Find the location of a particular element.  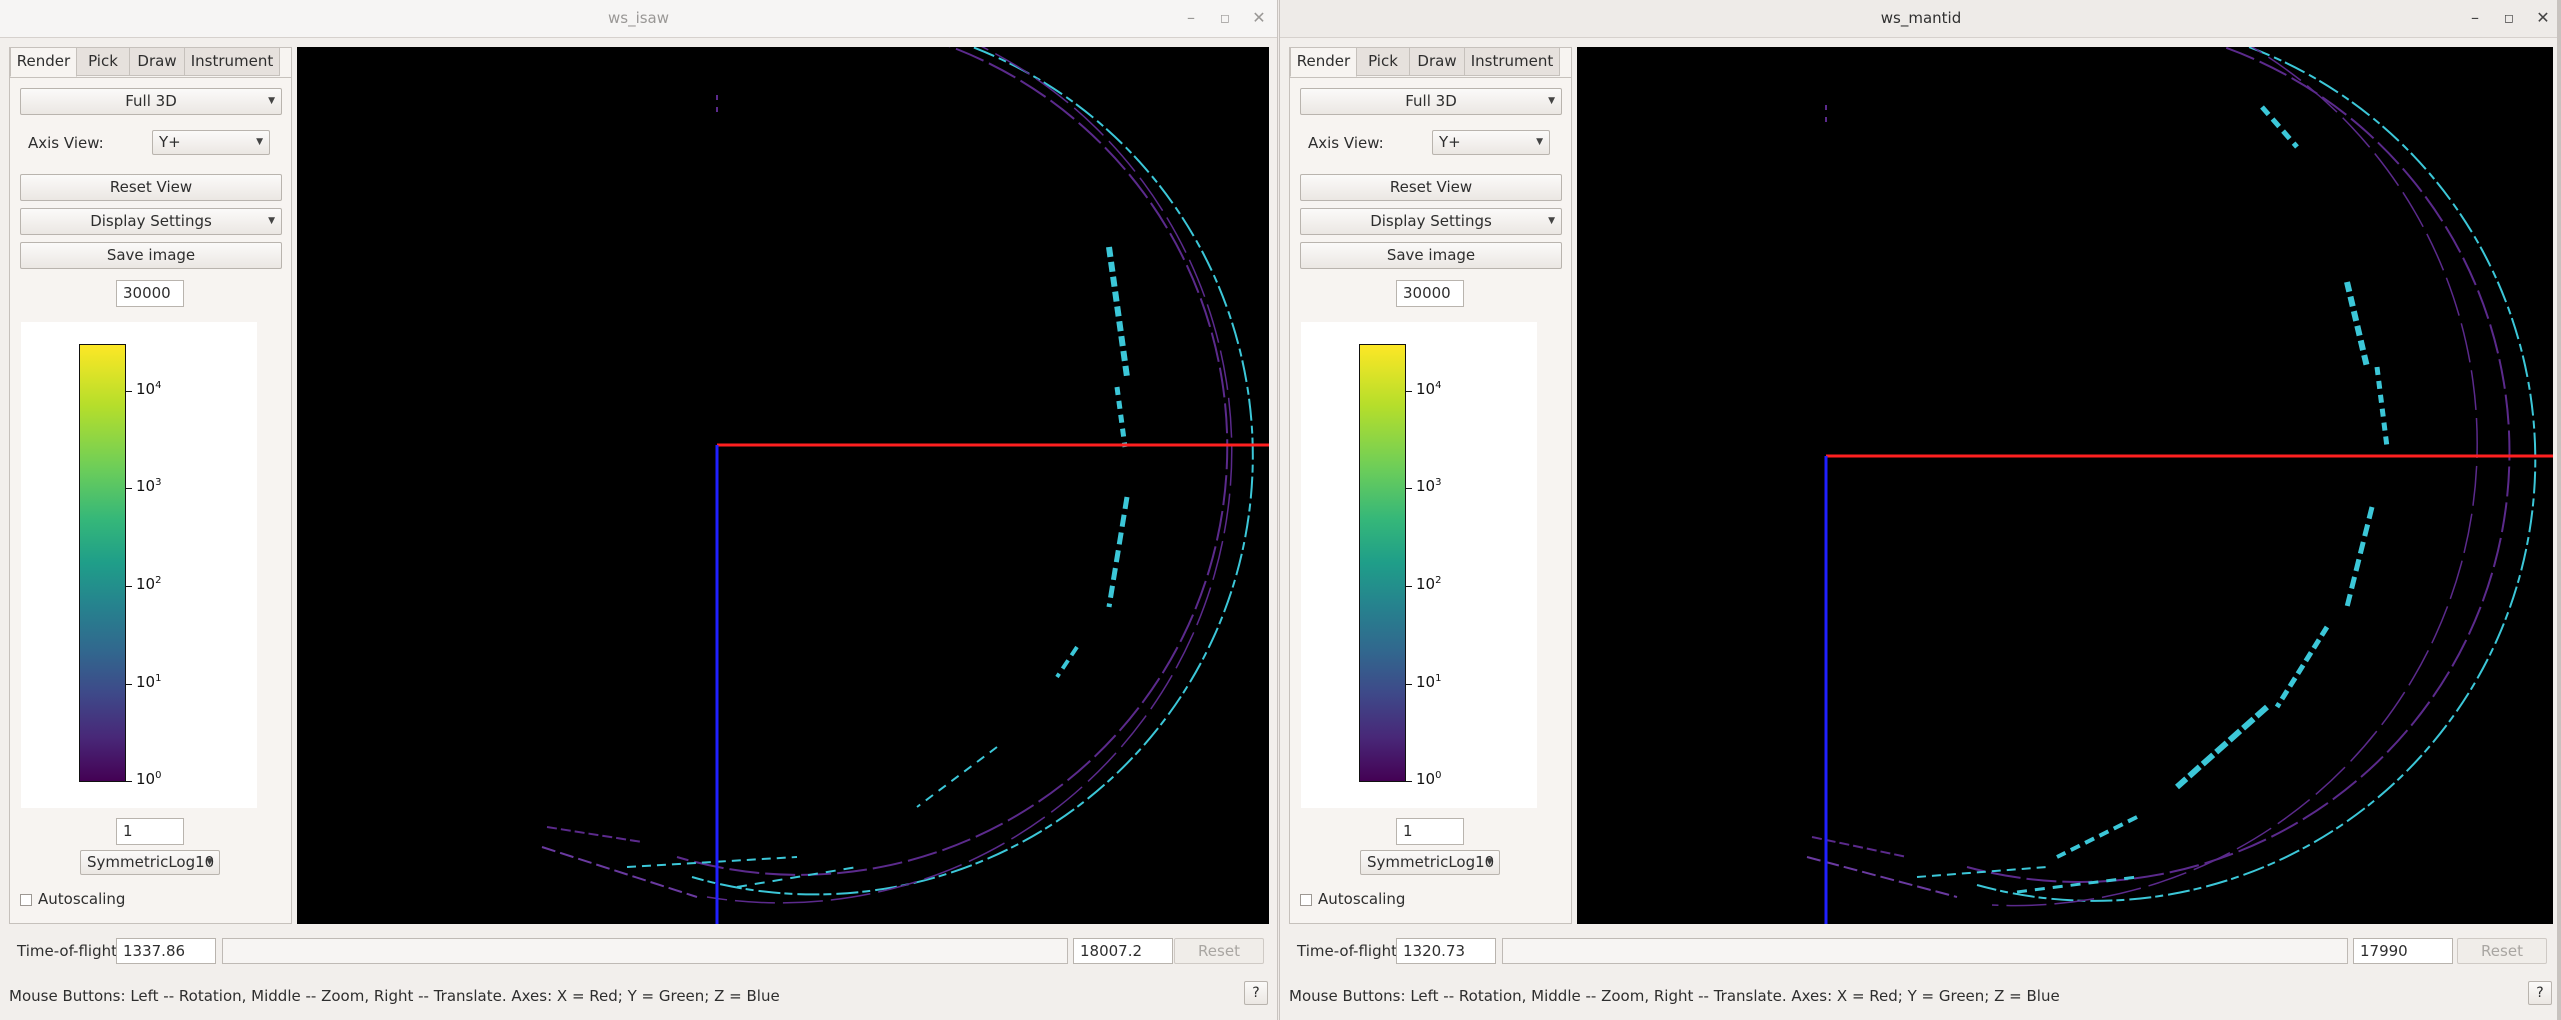

window-title: ws_isaw is located at coordinates (638, 18).